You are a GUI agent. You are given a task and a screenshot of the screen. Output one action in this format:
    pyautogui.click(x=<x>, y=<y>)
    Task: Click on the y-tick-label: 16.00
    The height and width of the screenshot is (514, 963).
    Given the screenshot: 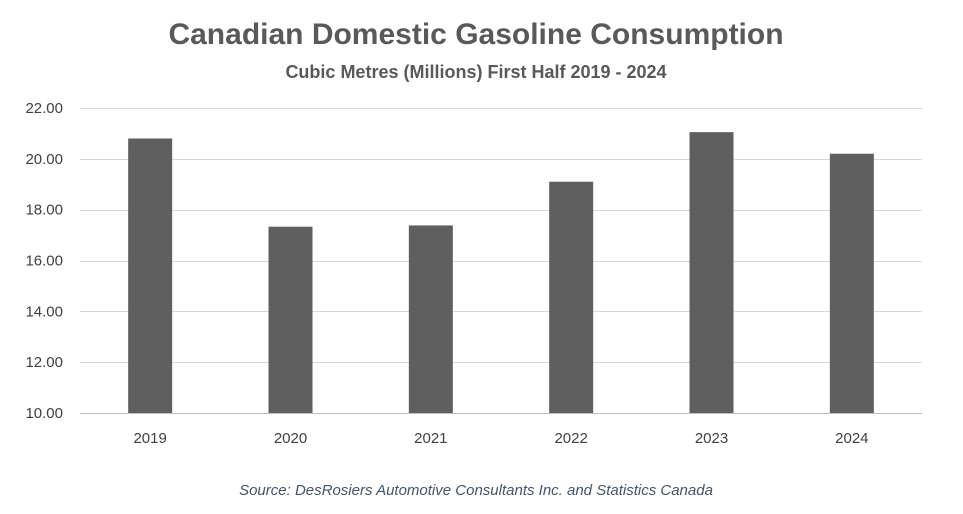 What is the action you would take?
    pyautogui.click(x=44, y=261)
    